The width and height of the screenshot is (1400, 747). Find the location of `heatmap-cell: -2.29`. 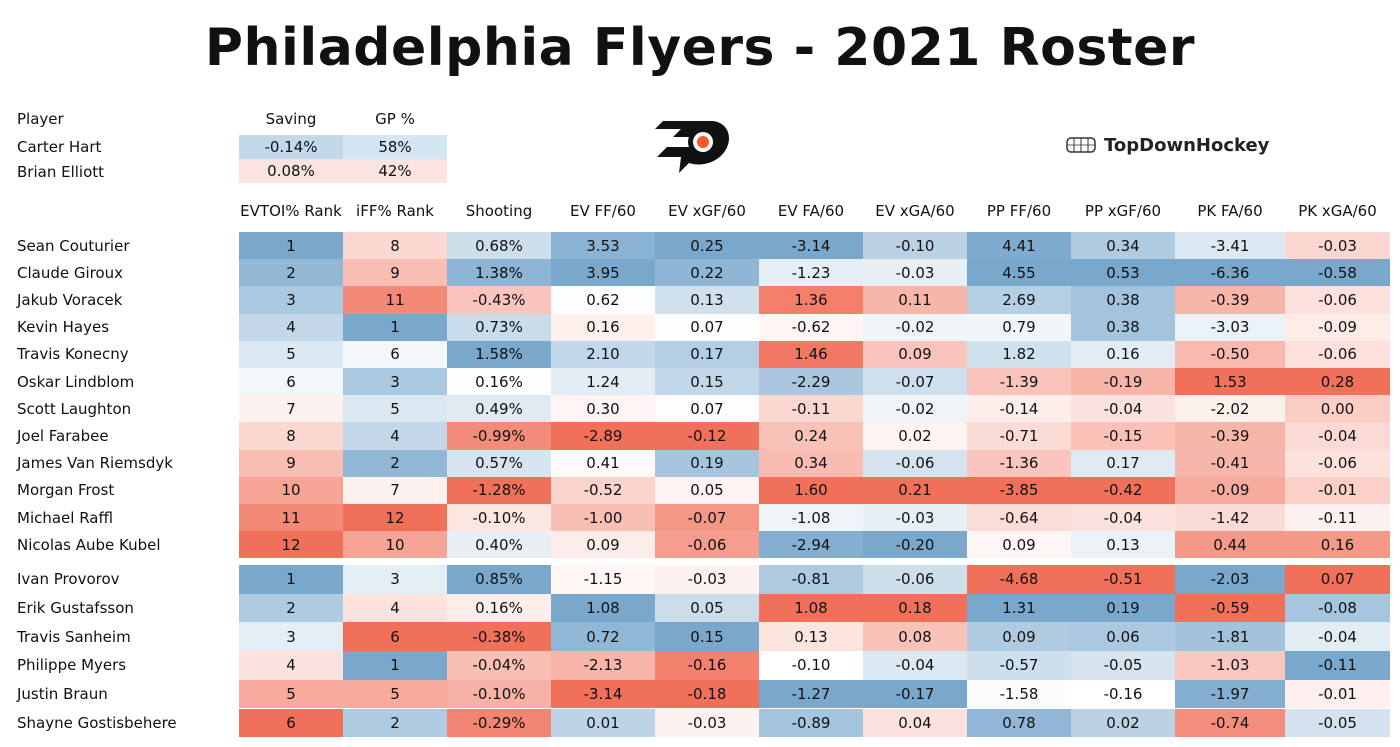

heatmap-cell: -2.29 is located at coordinates (811, 382).